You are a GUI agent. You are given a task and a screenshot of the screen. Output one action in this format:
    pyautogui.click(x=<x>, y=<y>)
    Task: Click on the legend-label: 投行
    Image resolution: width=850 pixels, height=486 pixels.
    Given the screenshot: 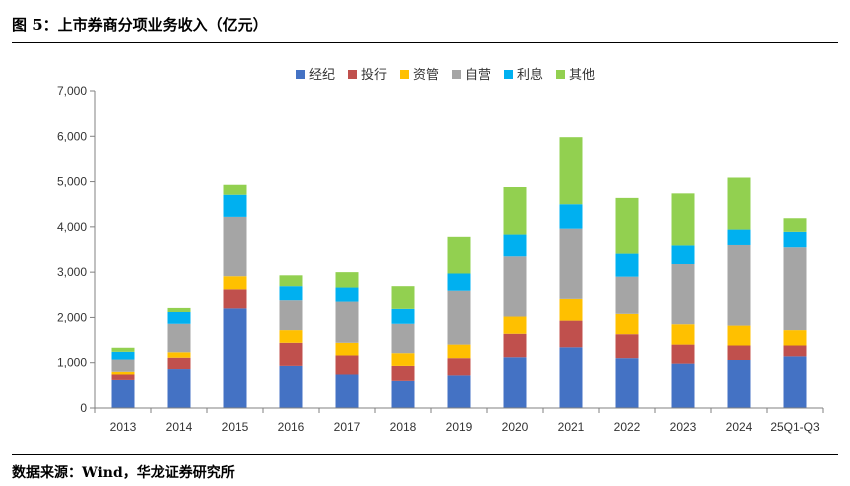 What is the action you would take?
    pyautogui.click(x=374, y=75)
    